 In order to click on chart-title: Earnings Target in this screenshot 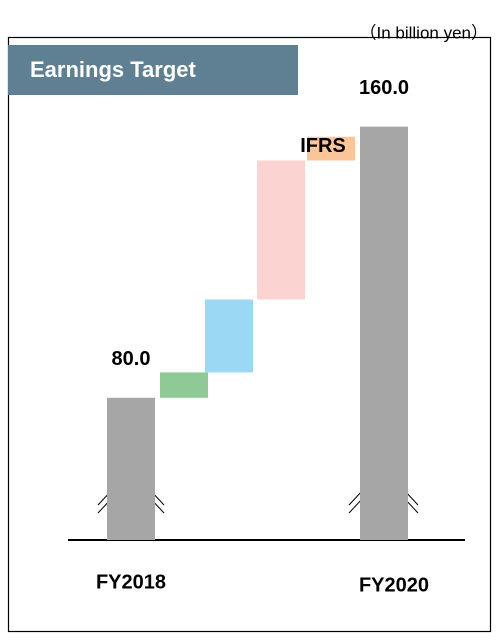, I will do `click(113, 69)`.